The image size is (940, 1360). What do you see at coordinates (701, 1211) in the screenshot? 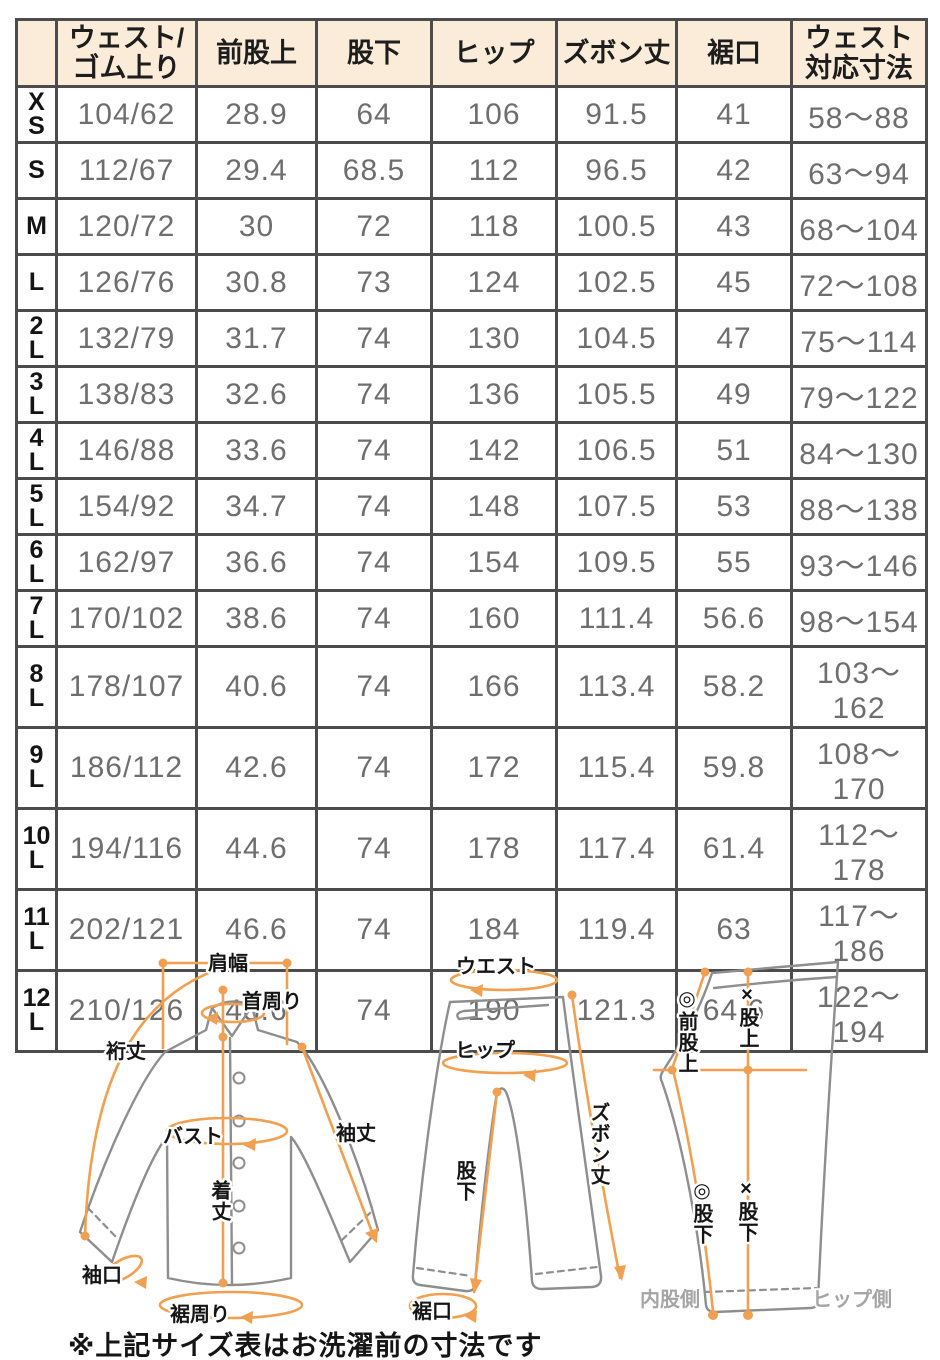
I see `side-inseam-a-label: ◎股下` at bounding box center [701, 1211].